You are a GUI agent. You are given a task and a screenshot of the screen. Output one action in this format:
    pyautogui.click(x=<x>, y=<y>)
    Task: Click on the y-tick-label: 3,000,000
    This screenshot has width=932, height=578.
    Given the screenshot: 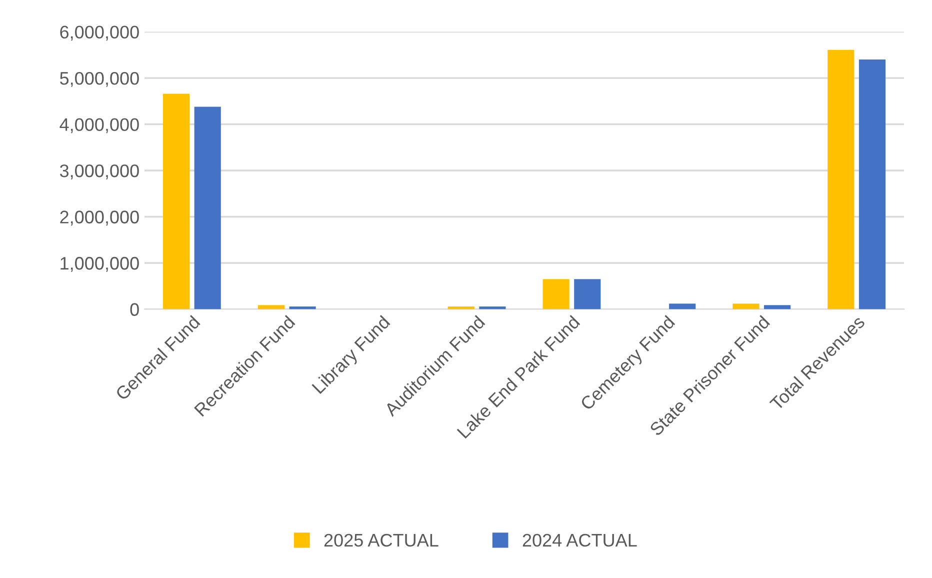 What is the action you would take?
    pyautogui.click(x=99, y=172)
    